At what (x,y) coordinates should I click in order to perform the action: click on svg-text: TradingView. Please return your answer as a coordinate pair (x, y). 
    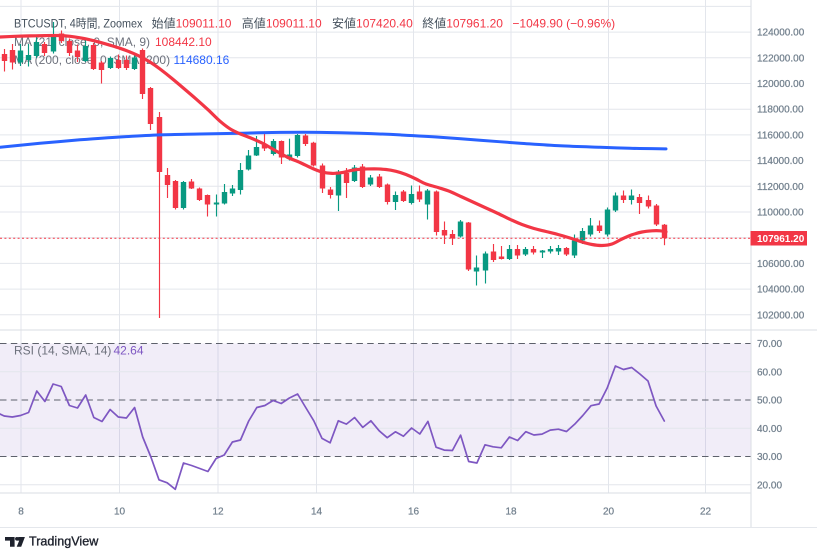
    Looking at the image, I should click on (64, 542).